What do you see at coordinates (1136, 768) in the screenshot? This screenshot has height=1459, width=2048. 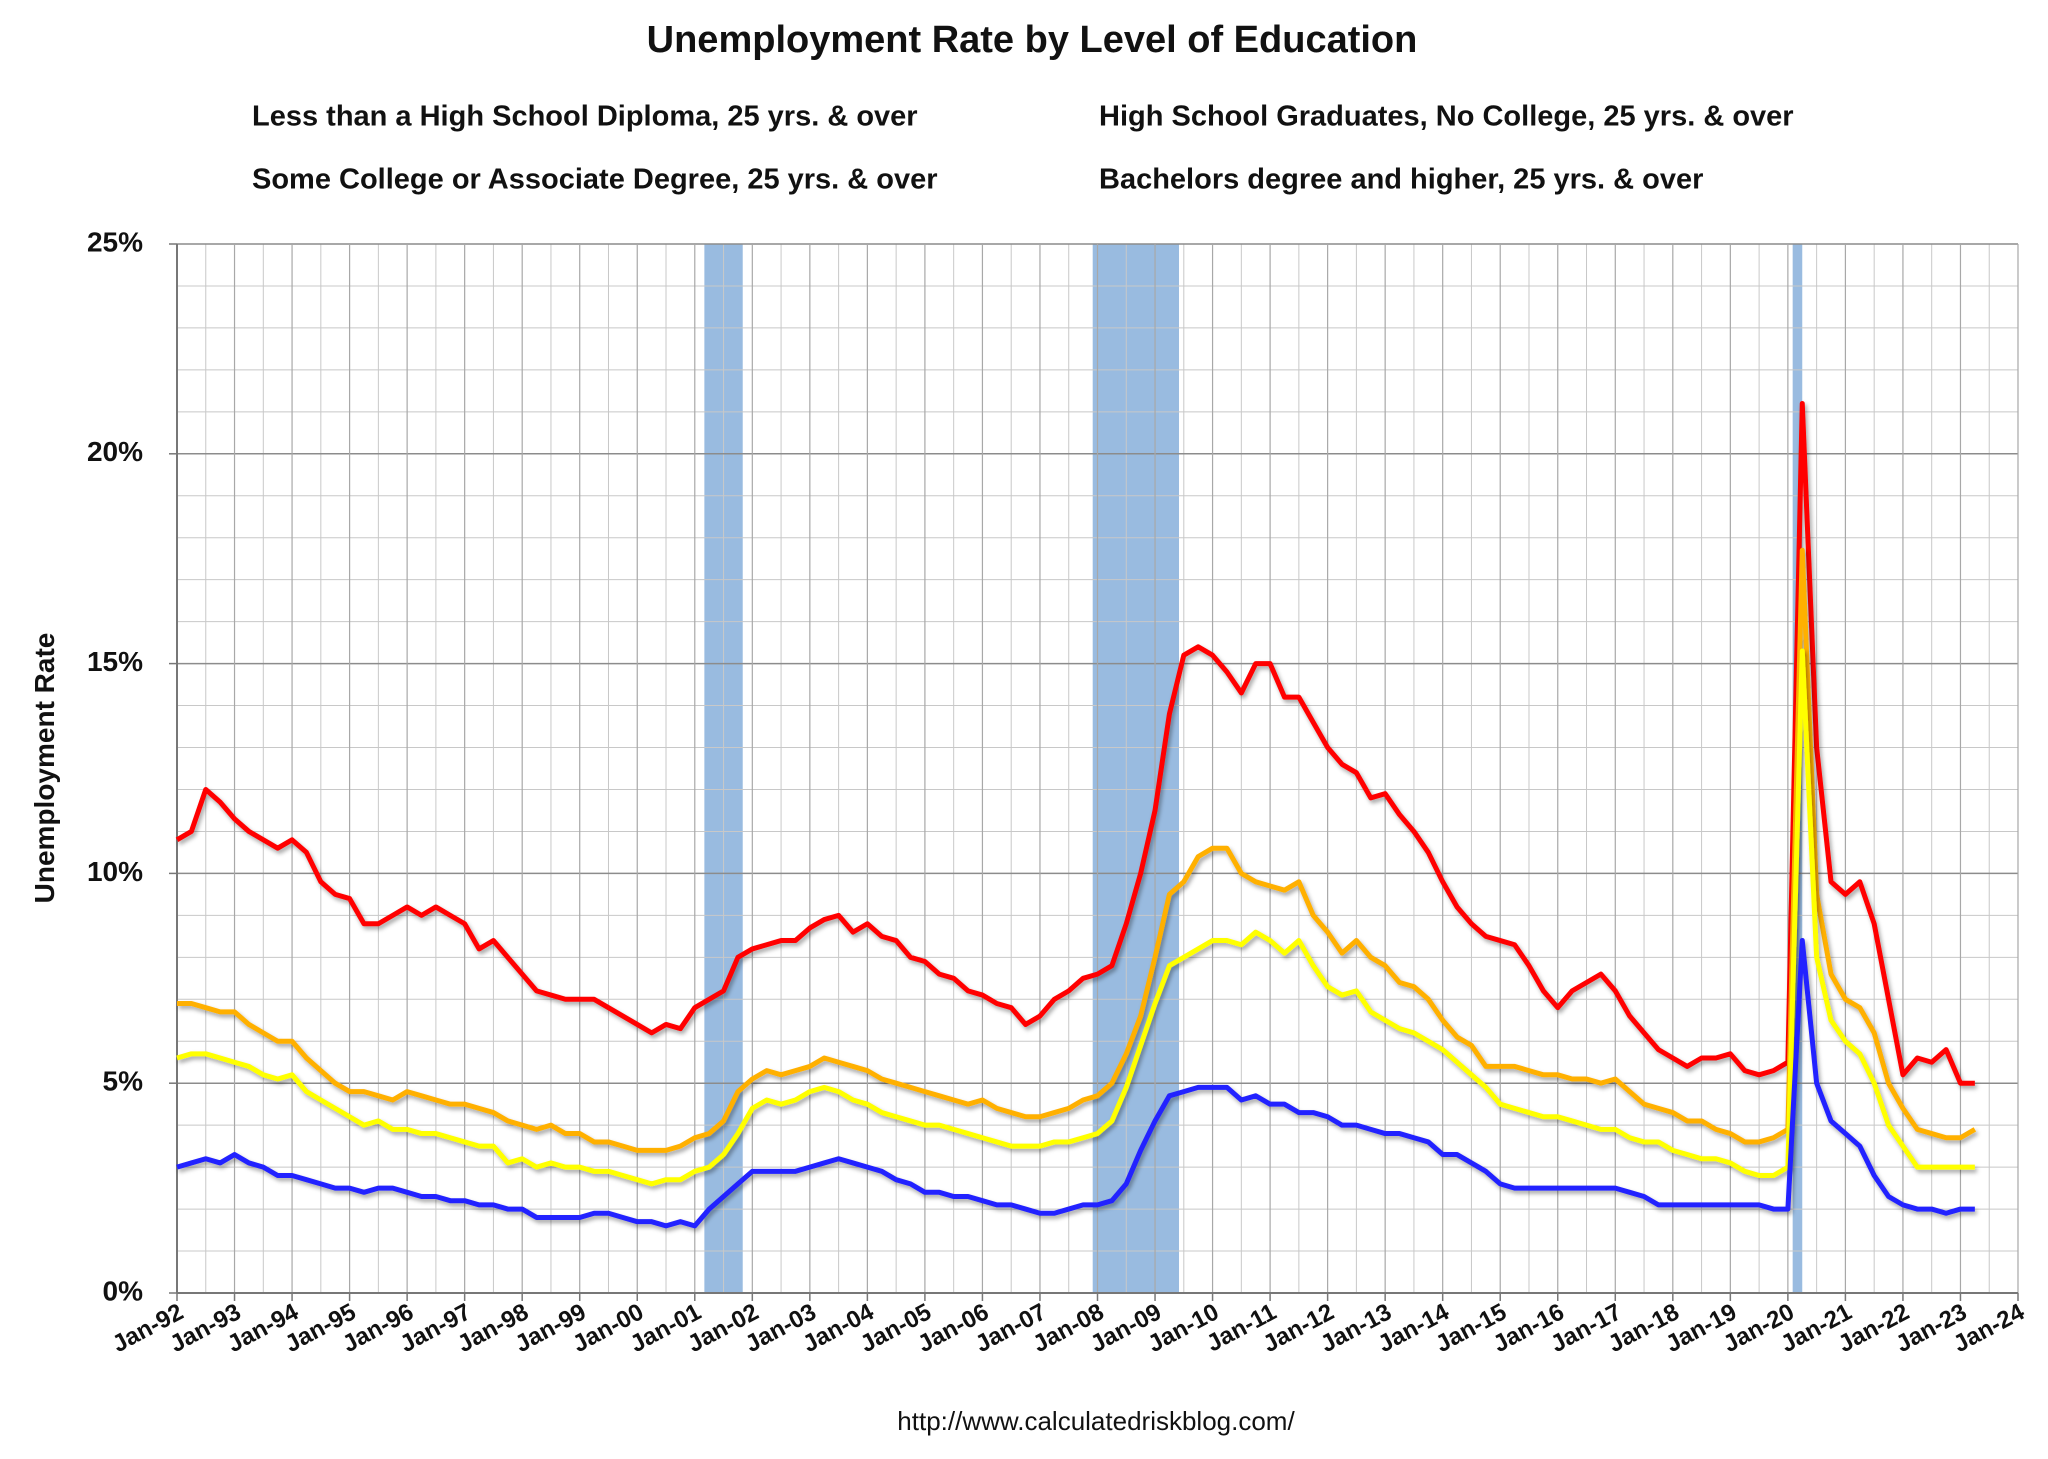 I see `recession-band` at bounding box center [1136, 768].